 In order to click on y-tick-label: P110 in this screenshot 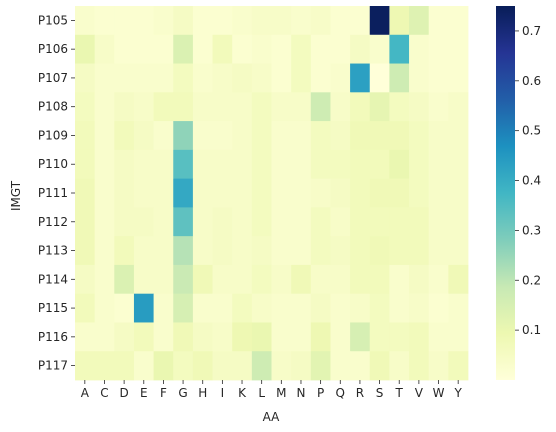, I will do `click(53, 164)`.